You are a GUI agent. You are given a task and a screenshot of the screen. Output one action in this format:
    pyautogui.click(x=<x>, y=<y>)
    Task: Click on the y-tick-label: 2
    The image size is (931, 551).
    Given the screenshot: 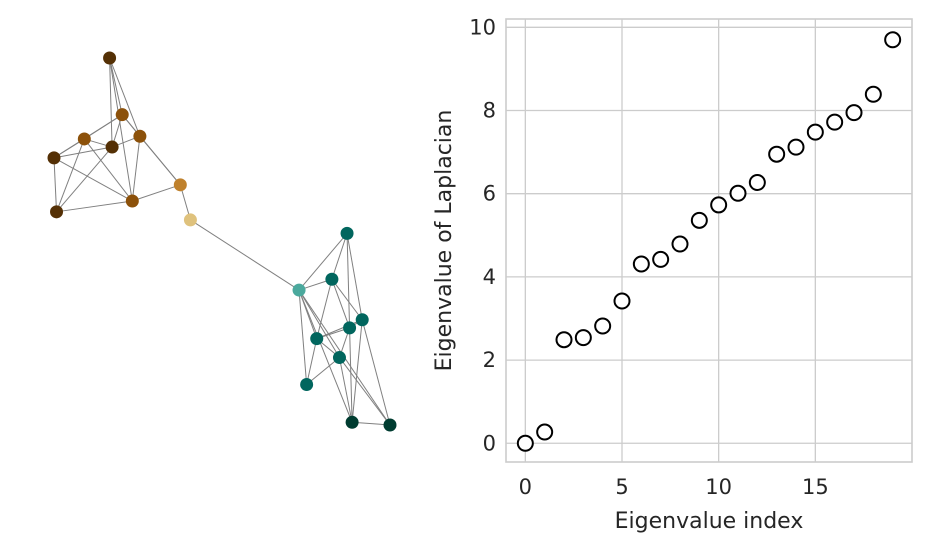 What is the action you would take?
    pyautogui.click(x=489, y=360)
    